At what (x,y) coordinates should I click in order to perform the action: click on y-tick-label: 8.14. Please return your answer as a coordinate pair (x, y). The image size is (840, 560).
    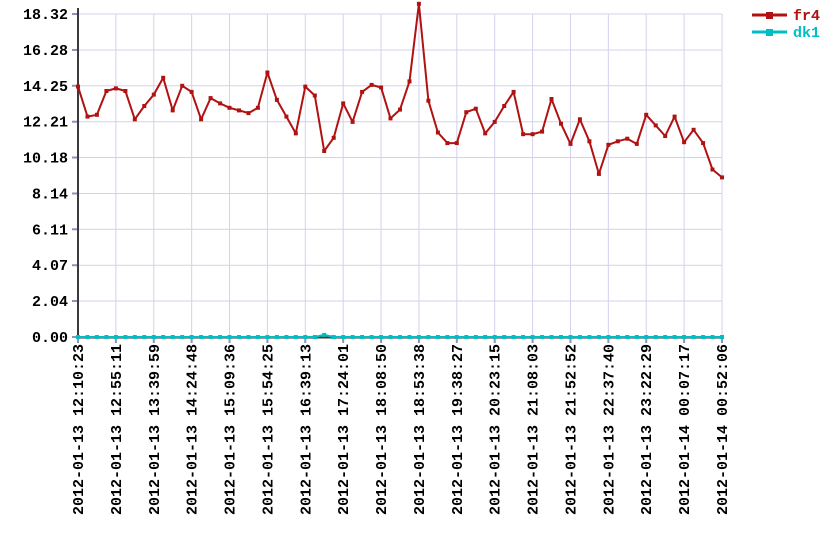
    Looking at the image, I should click on (50, 194).